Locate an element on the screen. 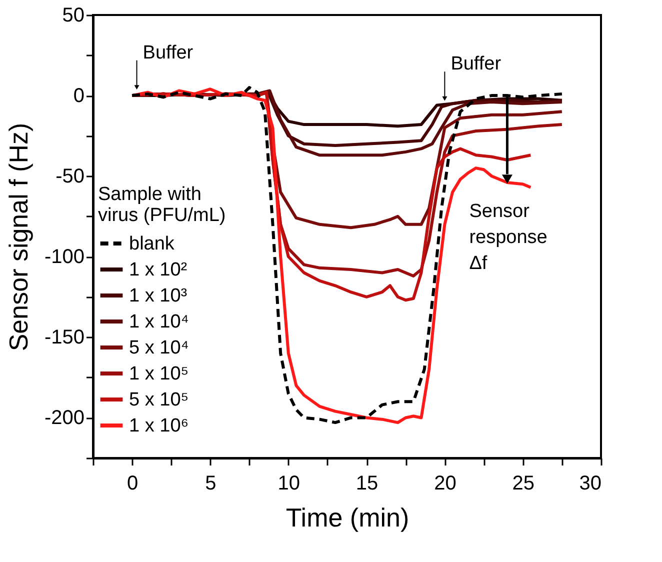 This screenshot has height=562, width=662. y-tick-label: 50 is located at coordinates (73, 15).